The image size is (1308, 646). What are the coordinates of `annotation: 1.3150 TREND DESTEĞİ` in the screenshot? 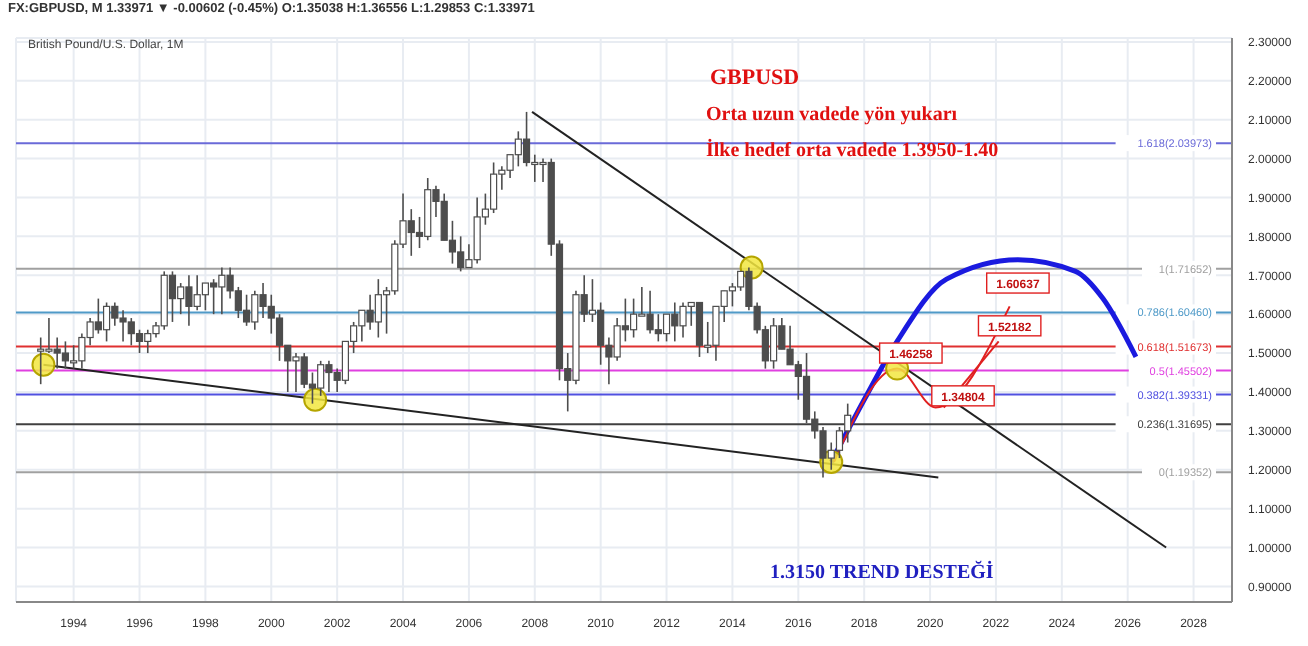 It's located at (882, 573).